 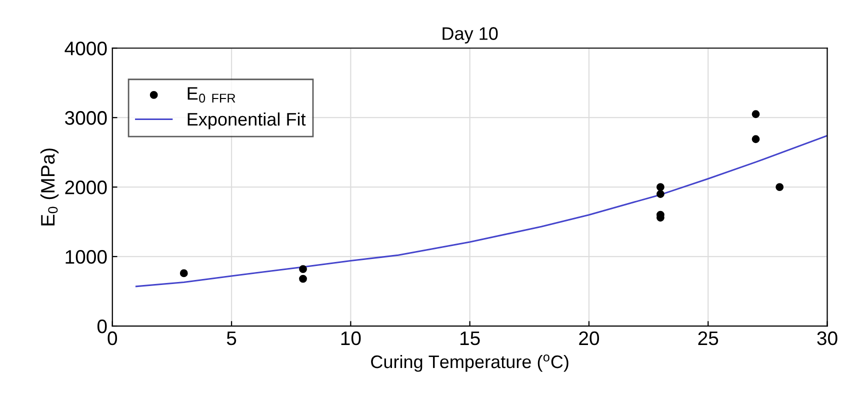 I want to click on y-tick-label: 4000, so click(x=85, y=49).